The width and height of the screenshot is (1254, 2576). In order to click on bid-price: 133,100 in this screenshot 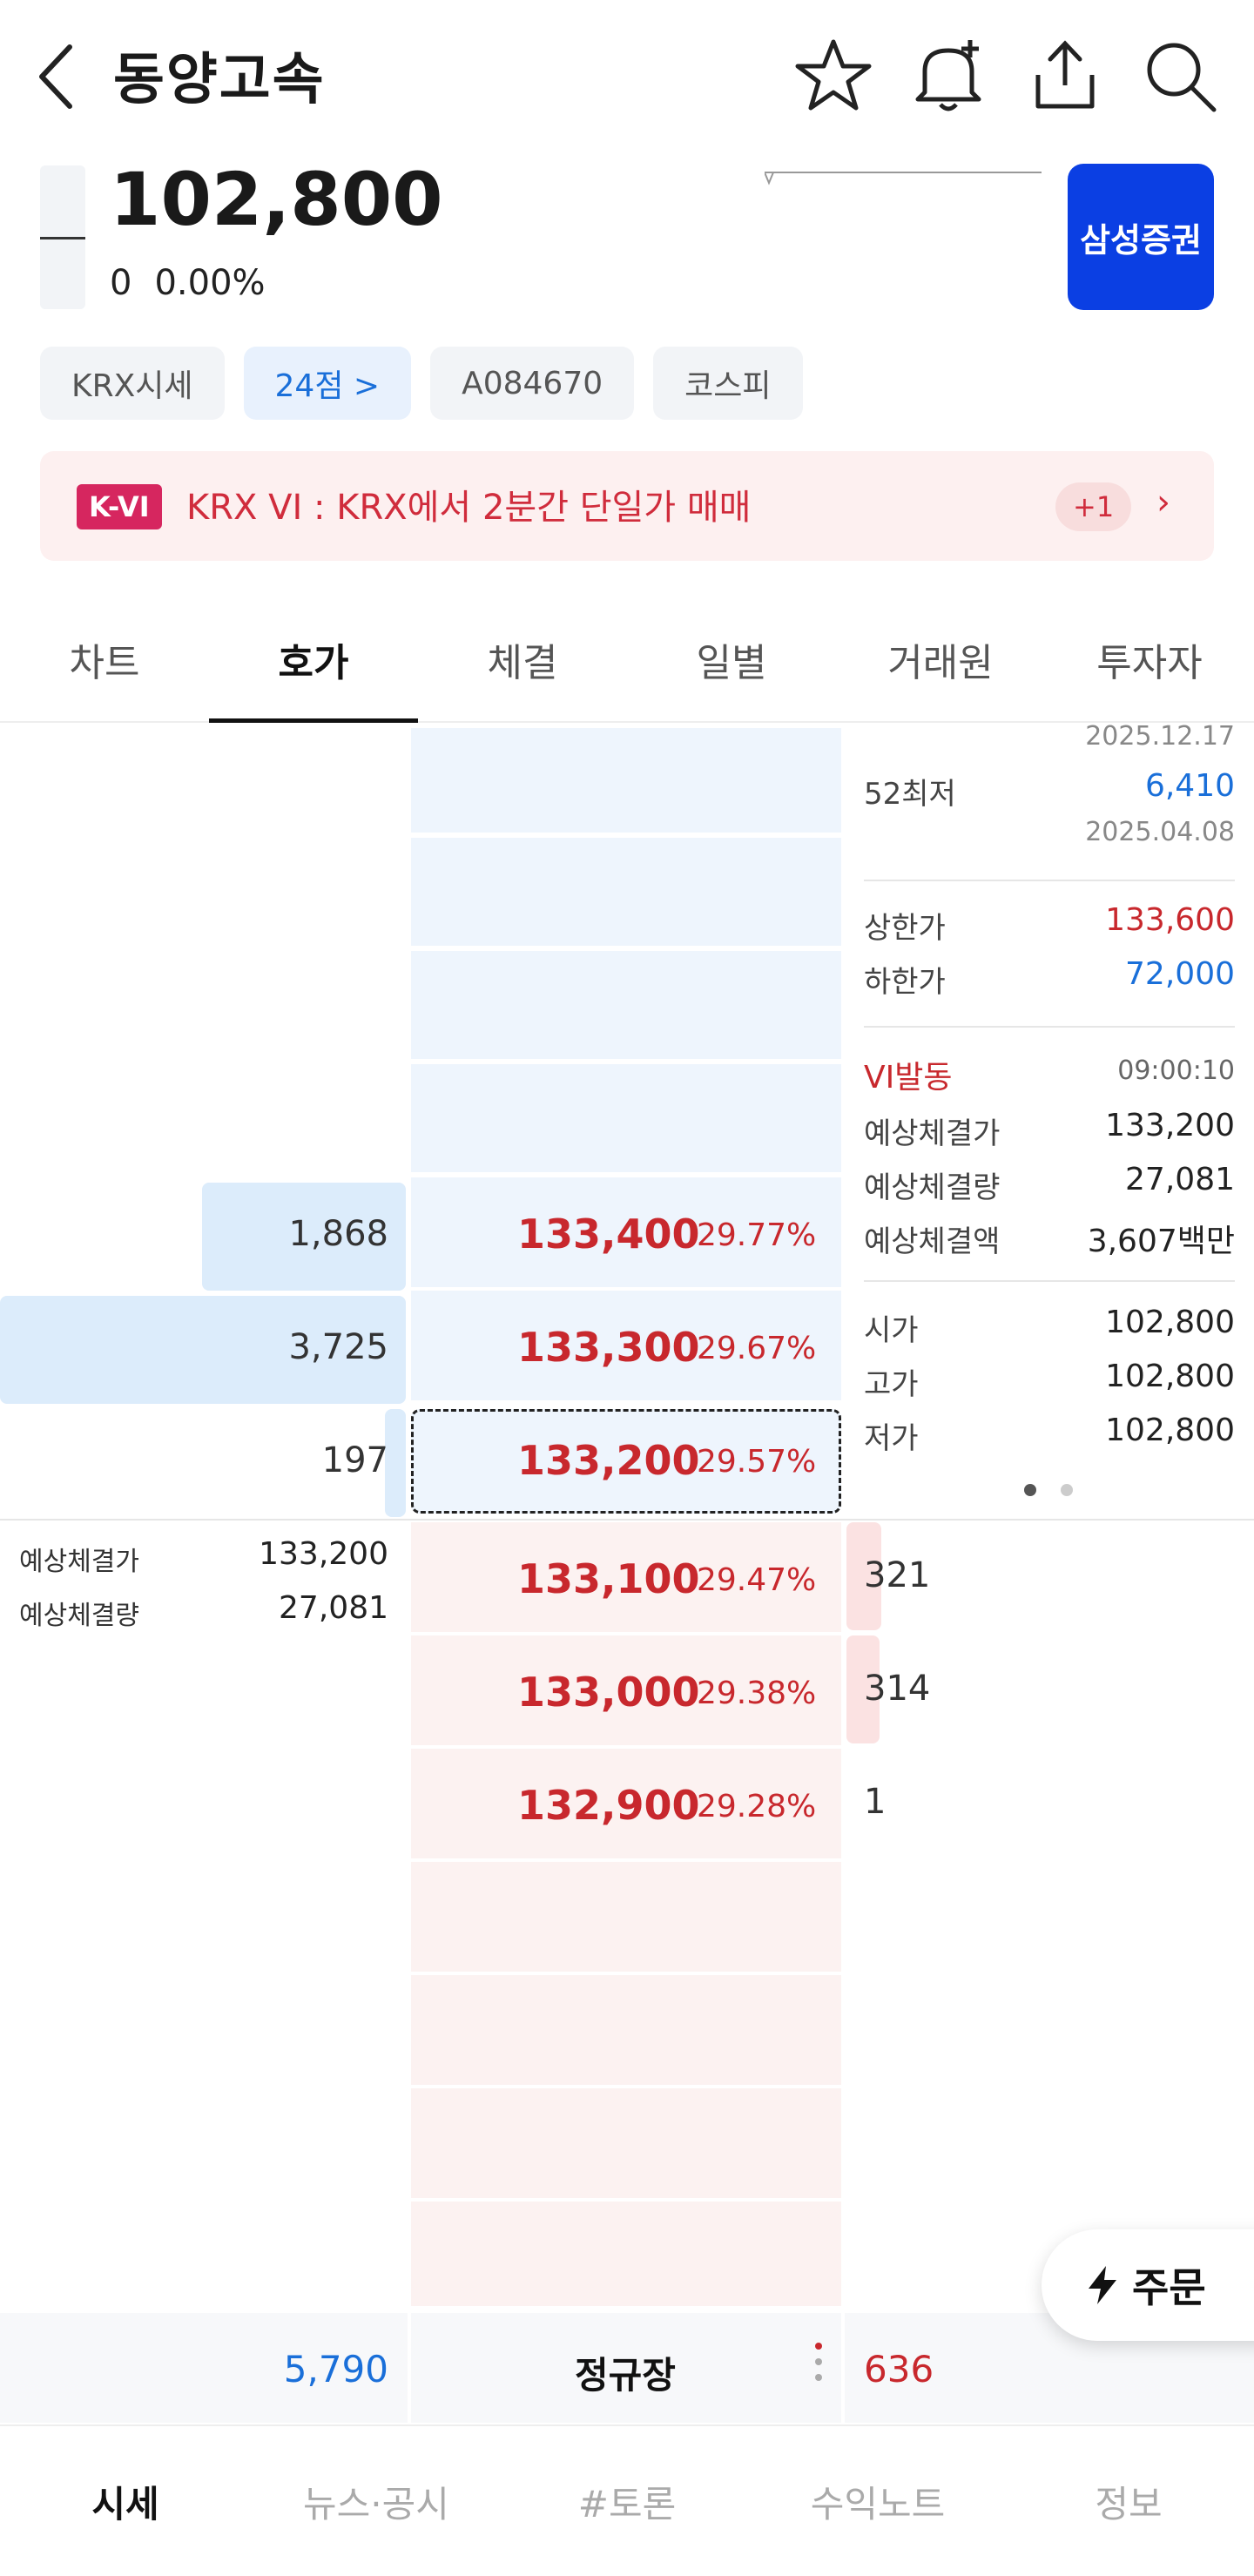, I will do `click(608, 1578)`.